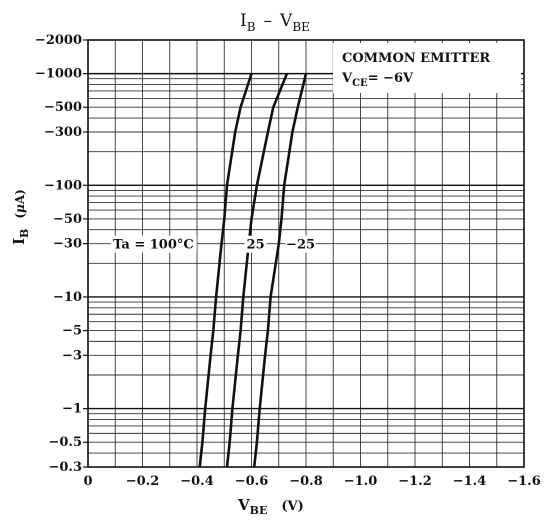  I want to click on y-tick-label: −0.3, so click(65, 467).